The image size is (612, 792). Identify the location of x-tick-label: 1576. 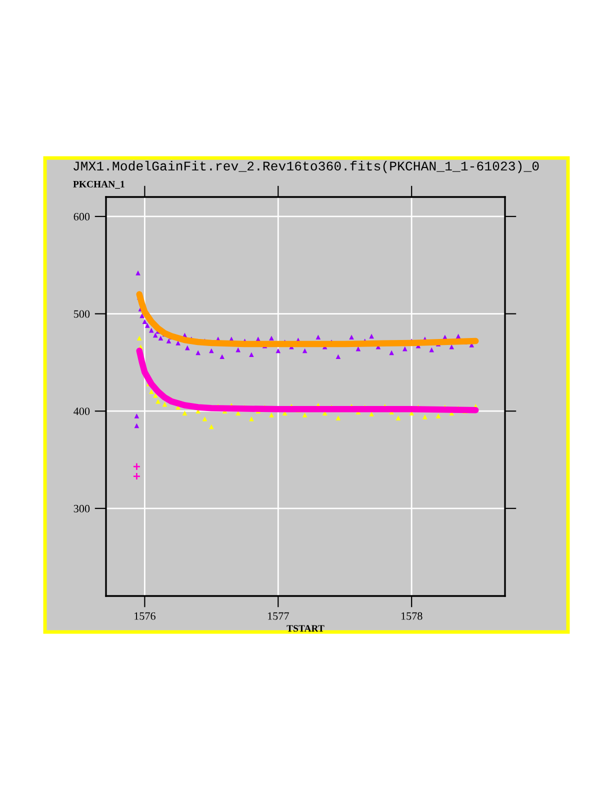
(145, 616).